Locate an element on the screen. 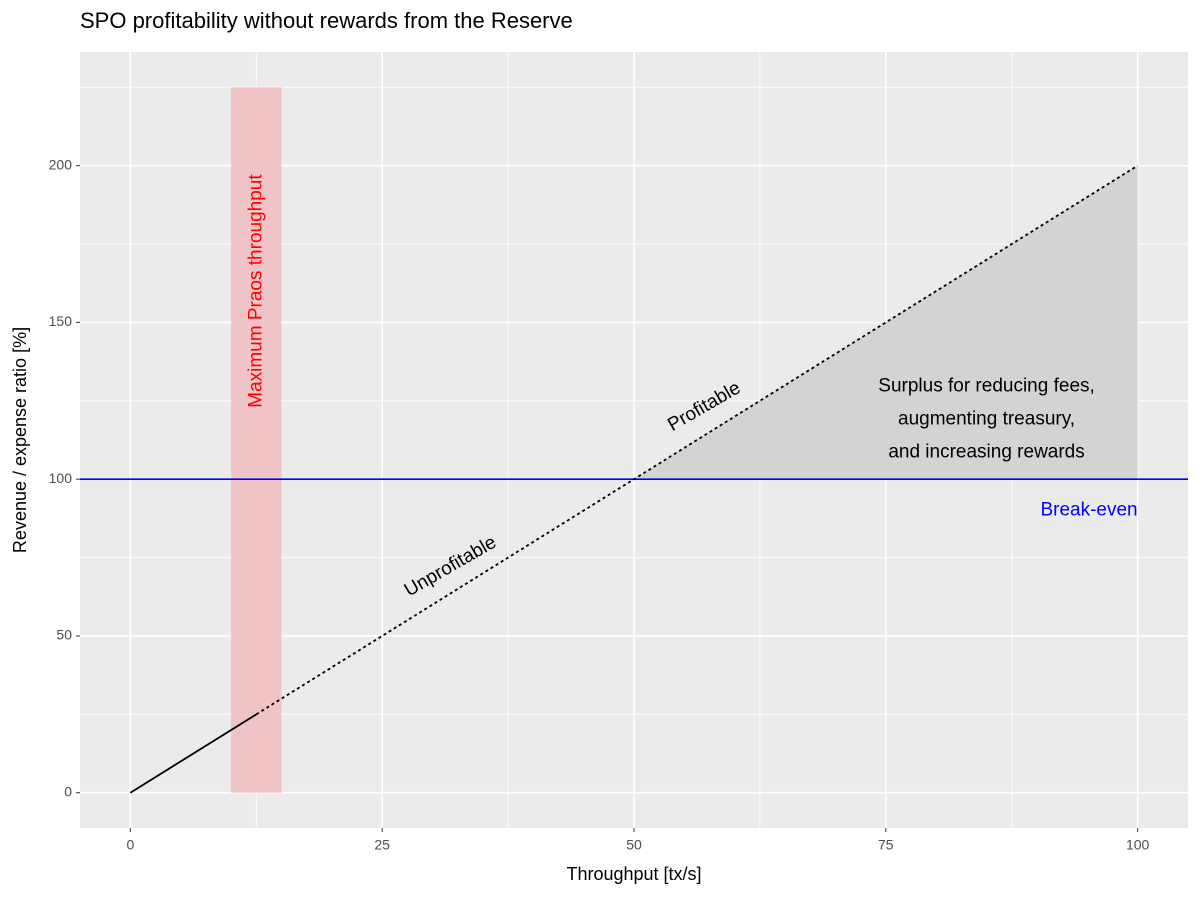  y-tick-label: 200 is located at coordinates (61, 164).